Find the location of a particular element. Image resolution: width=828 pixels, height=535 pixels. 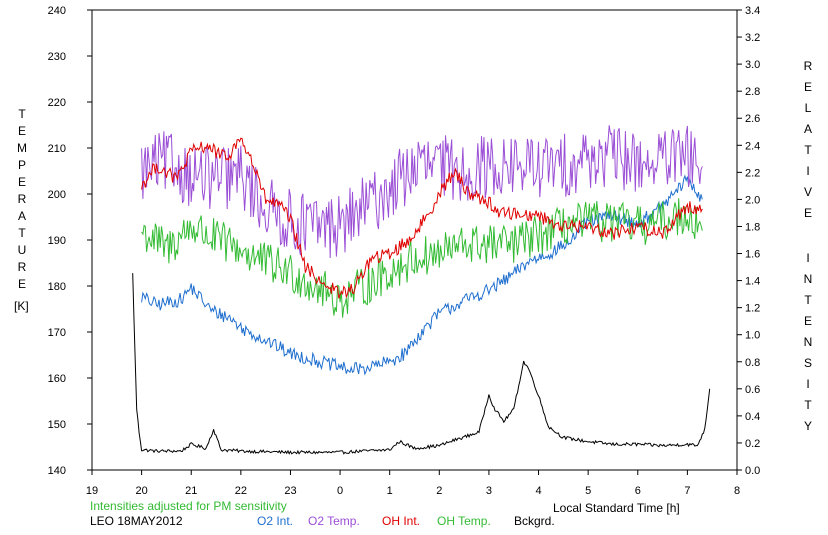

station-date: LEO 18MAY2012 is located at coordinates (136, 521).